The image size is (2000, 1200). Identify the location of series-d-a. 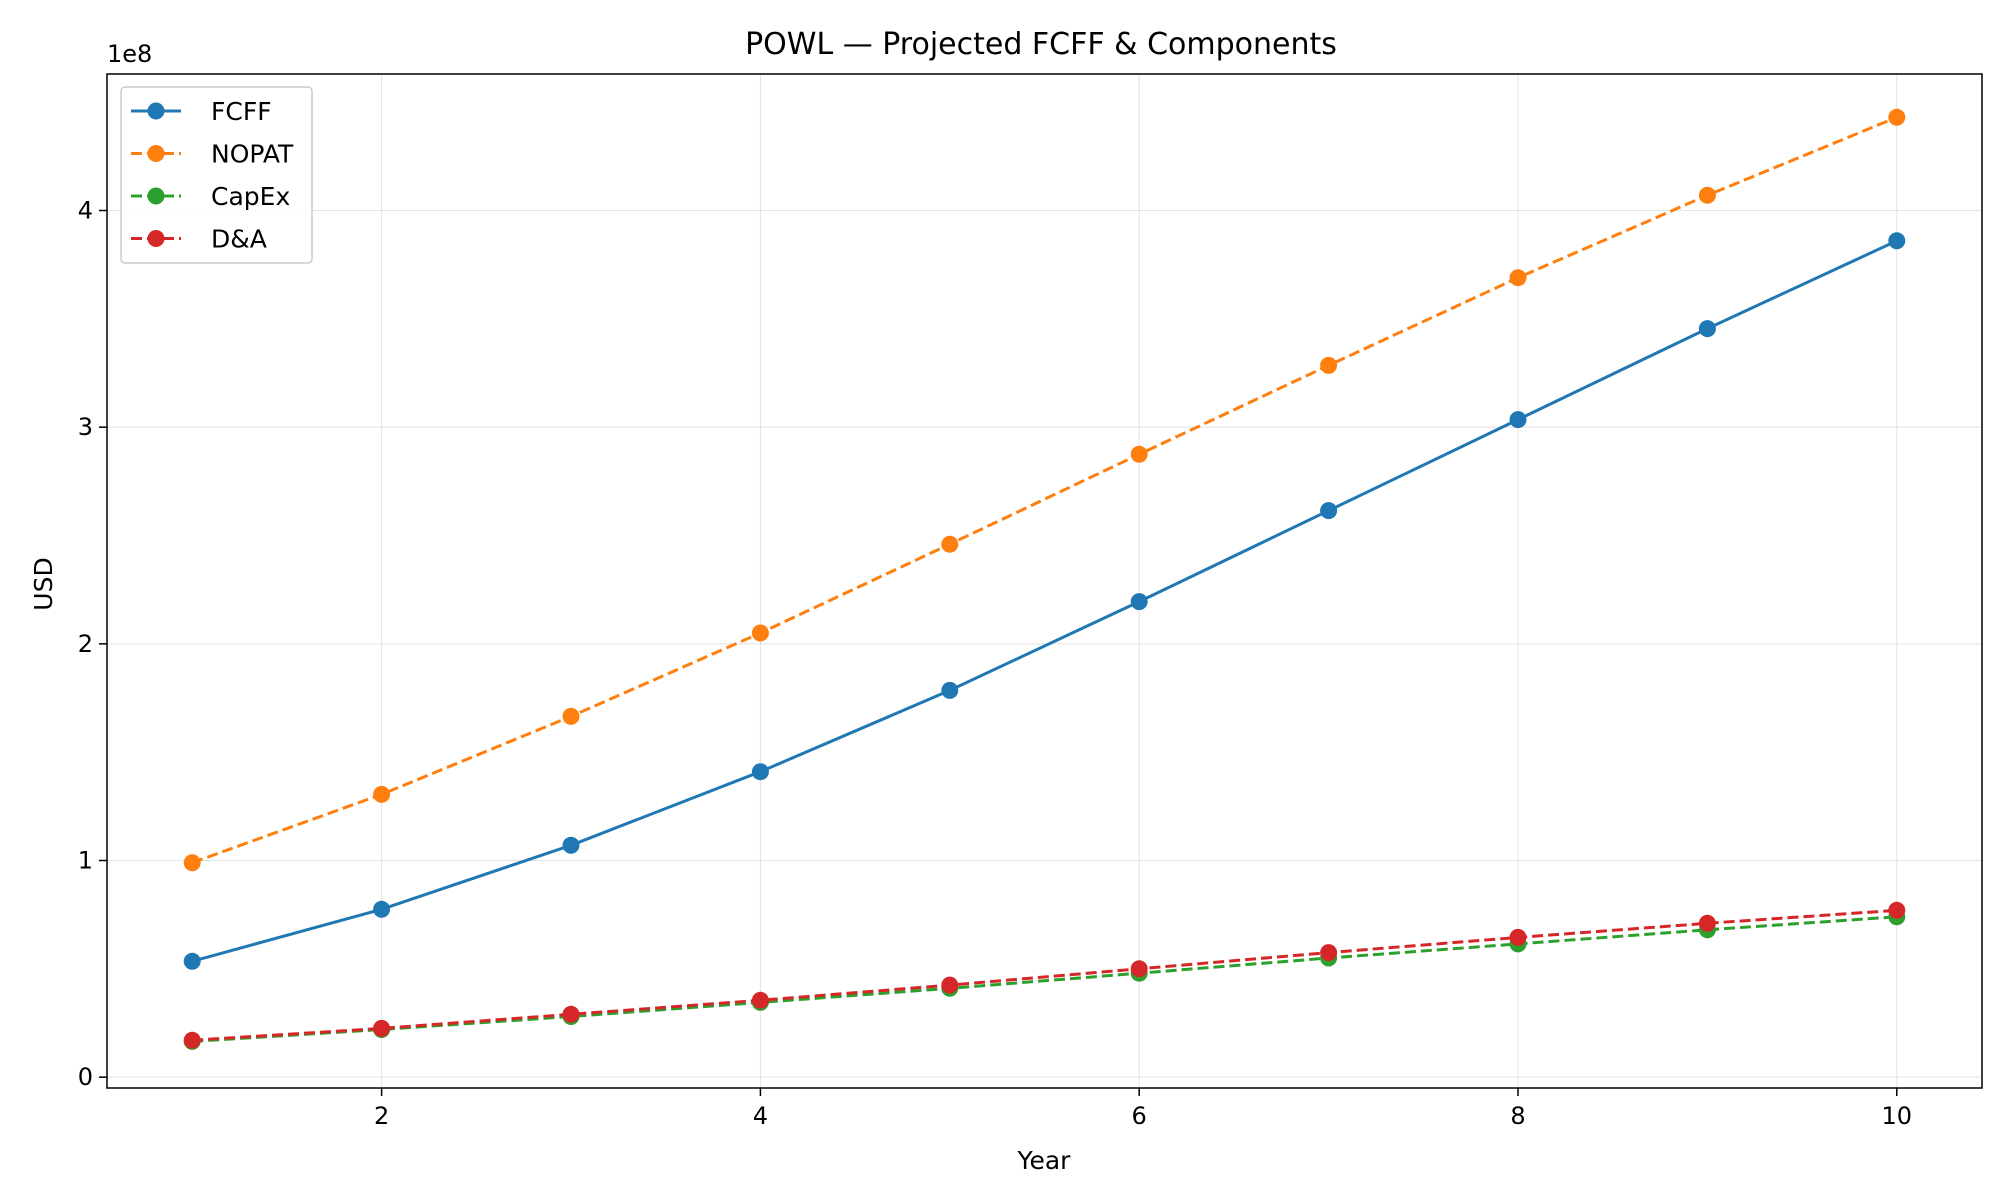
(1044, 975).